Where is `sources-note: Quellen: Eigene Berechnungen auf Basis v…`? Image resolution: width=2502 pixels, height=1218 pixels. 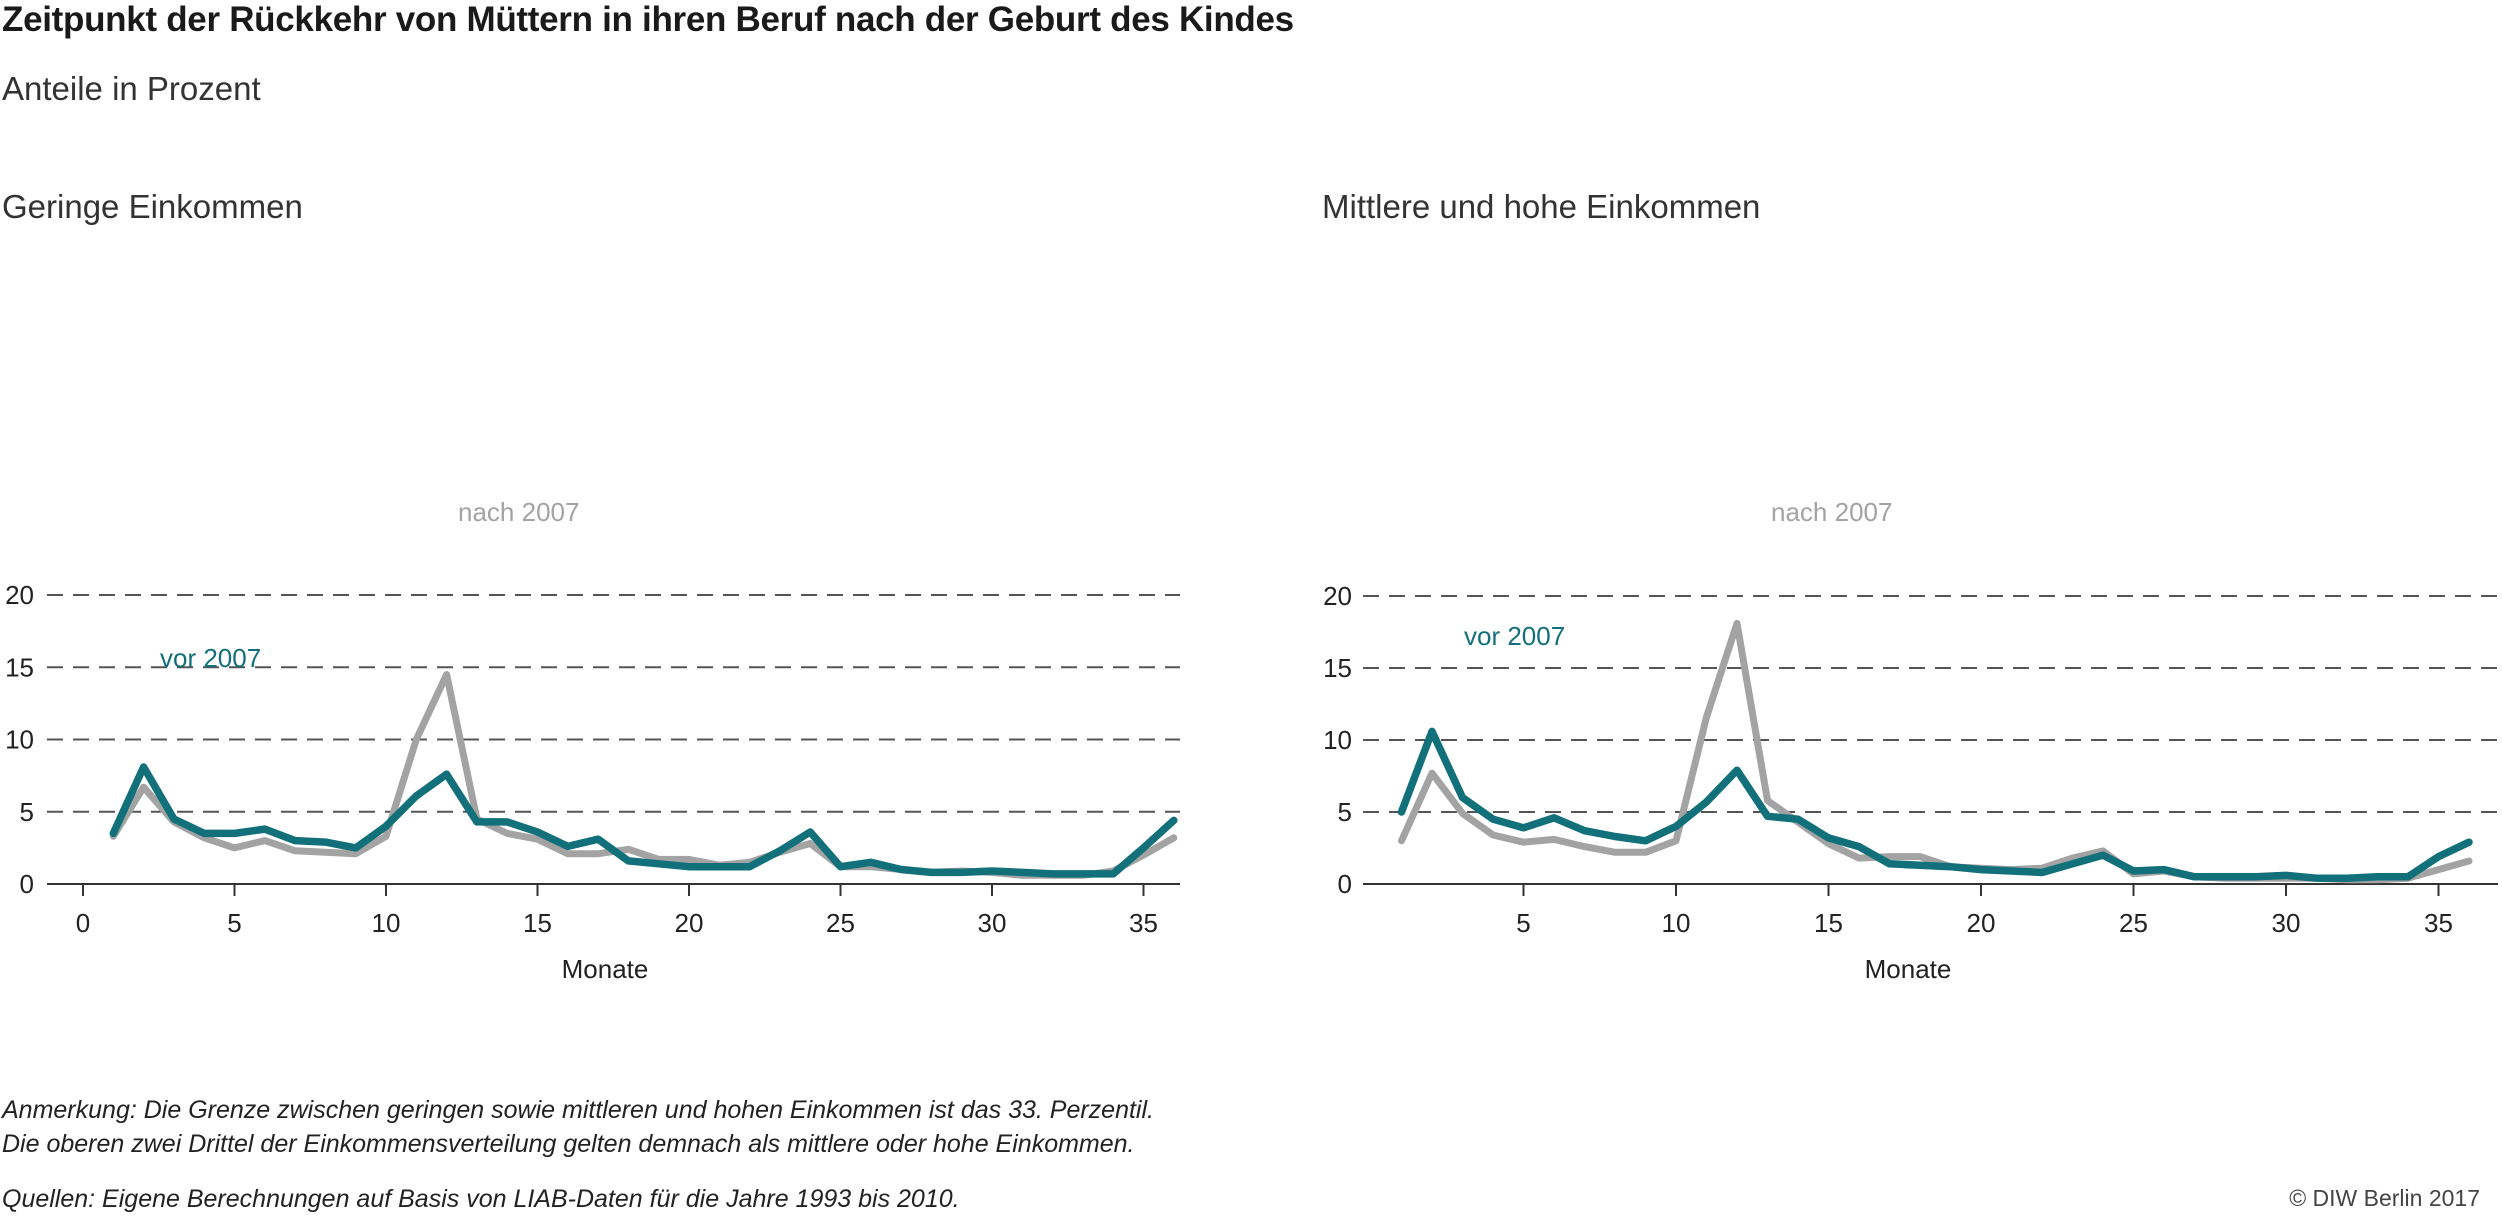 sources-note: Quellen: Eigene Berechnungen auf Basis v… is located at coordinates (481, 1199).